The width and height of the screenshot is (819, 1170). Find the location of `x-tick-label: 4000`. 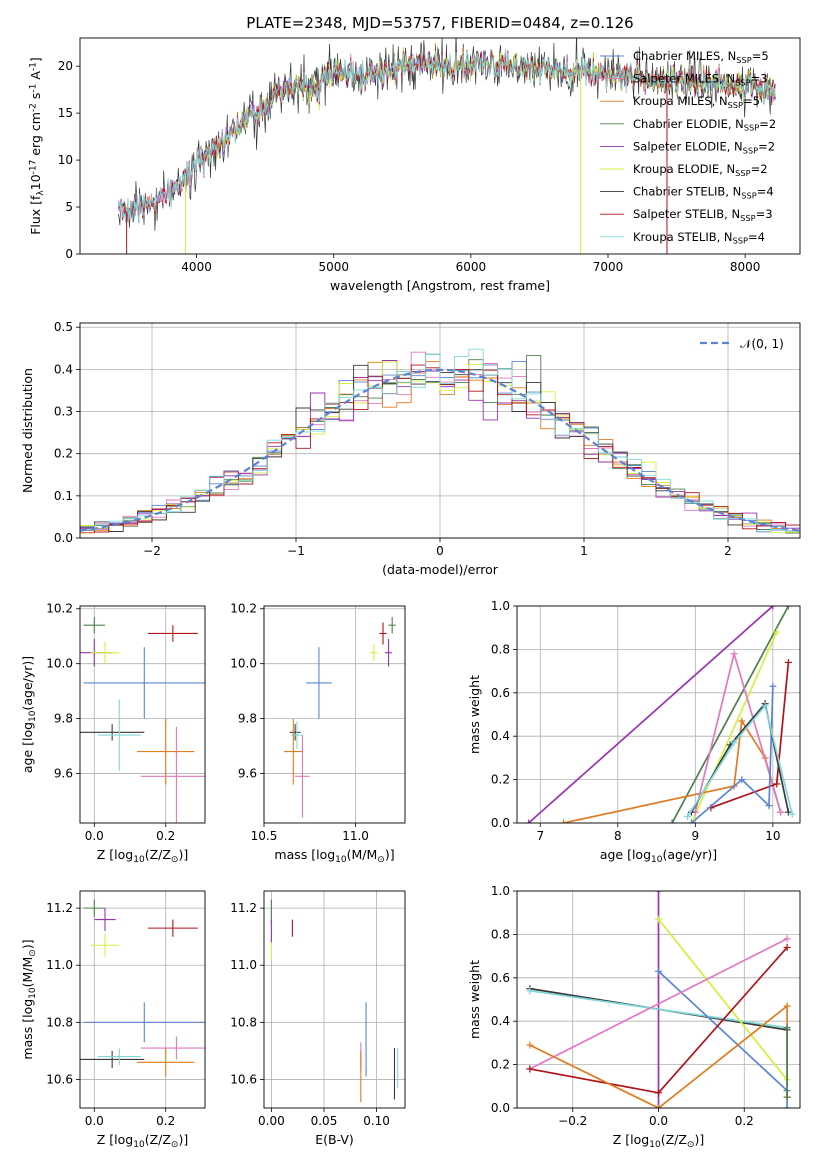

x-tick-label: 4000 is located at coordinates (196, 267).